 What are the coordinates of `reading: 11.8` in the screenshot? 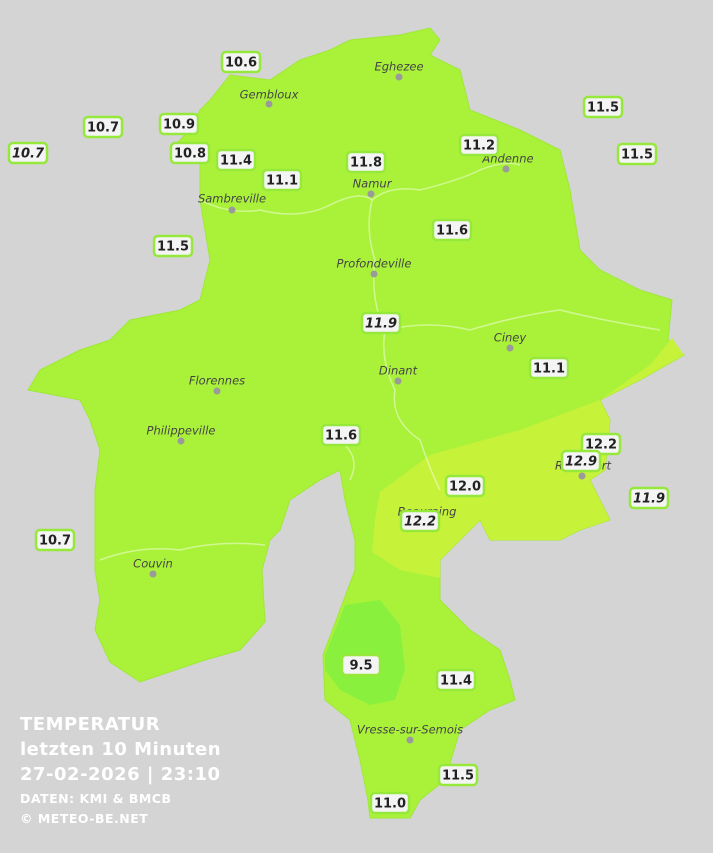 It's located at (366, 162).